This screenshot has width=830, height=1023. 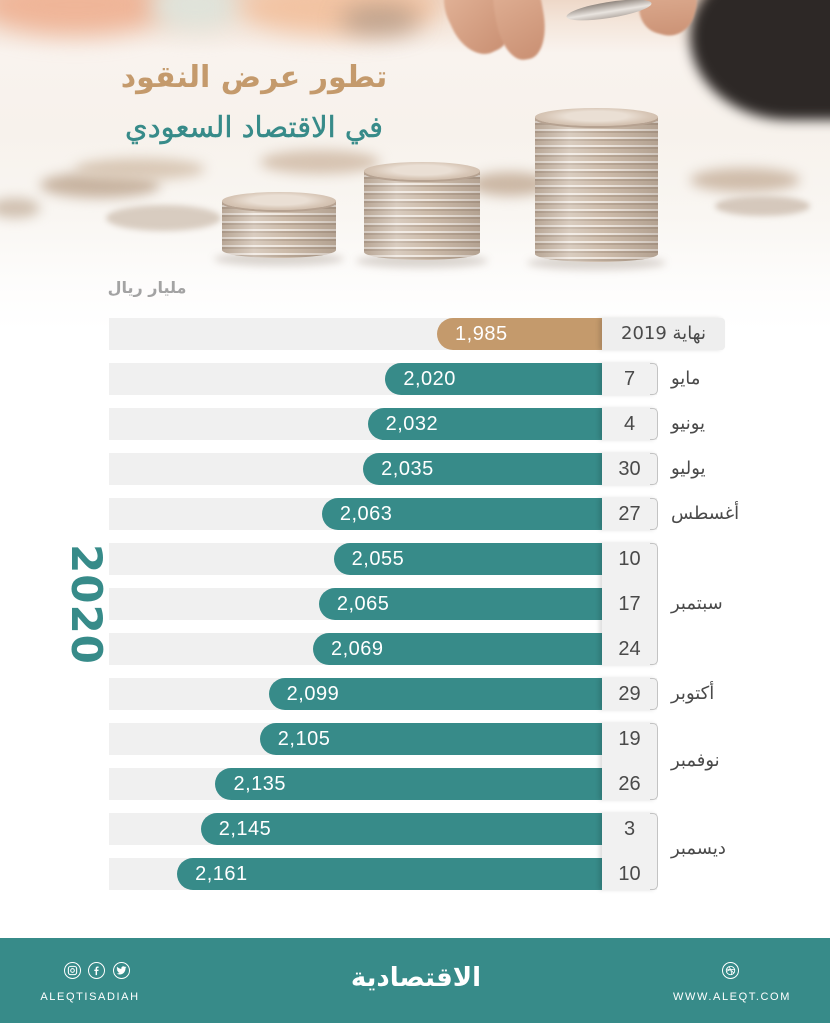 What do you see at coordinates (457, 649) in the screenshot?
I see `bar: 2,069` at bounding box center [457, 649].